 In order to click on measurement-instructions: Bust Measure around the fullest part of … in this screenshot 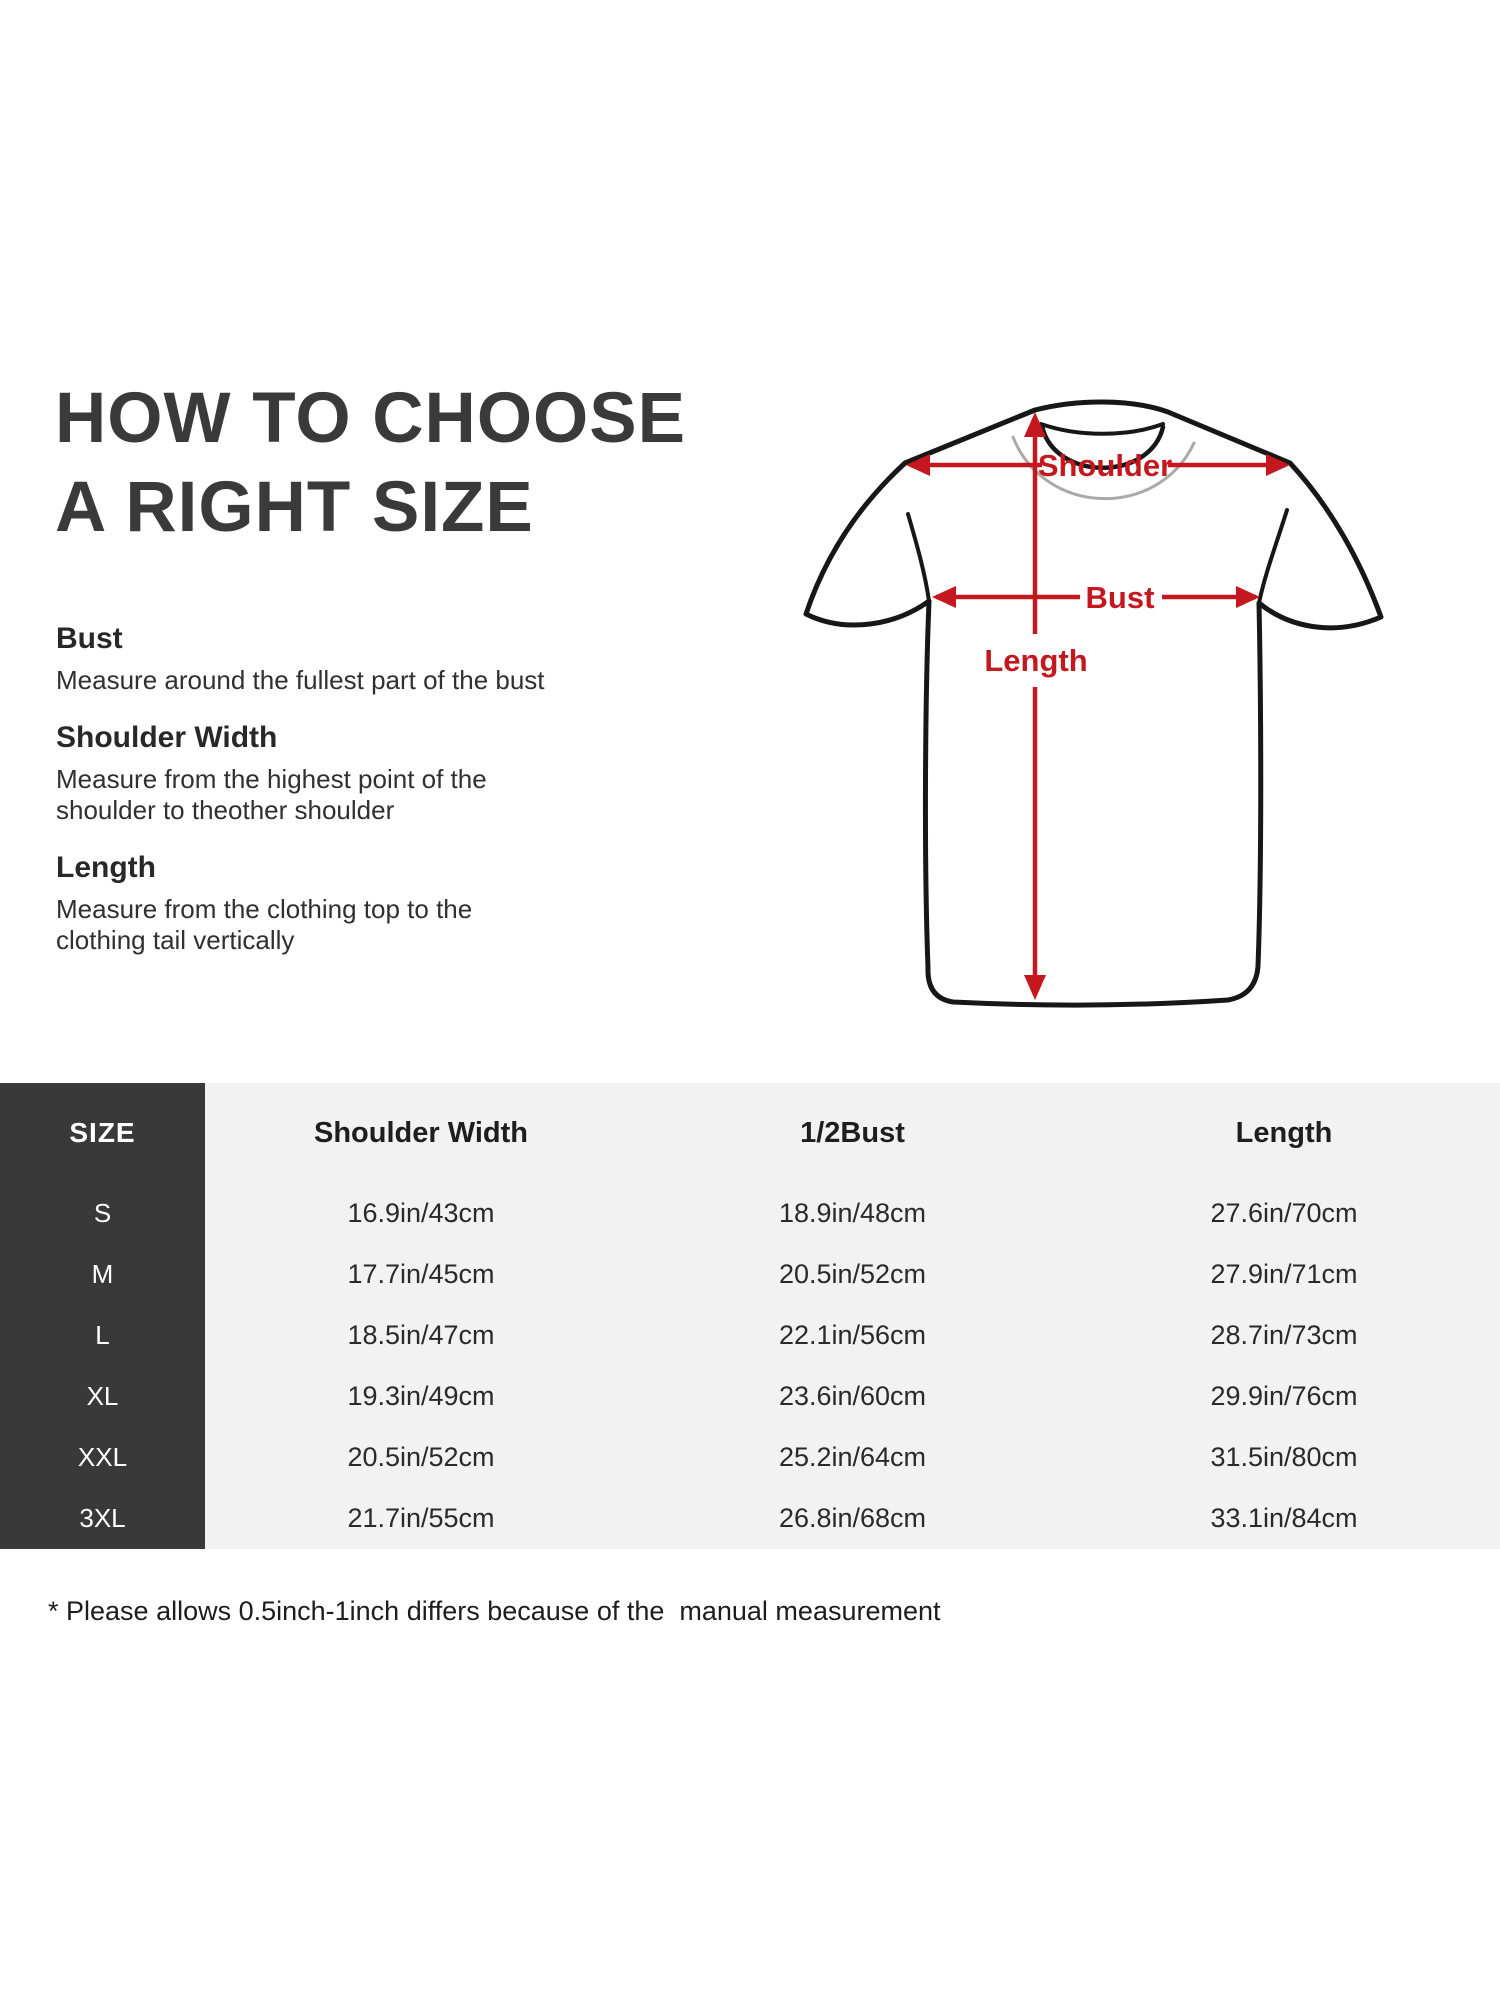, I will do `click(326, 801)`.